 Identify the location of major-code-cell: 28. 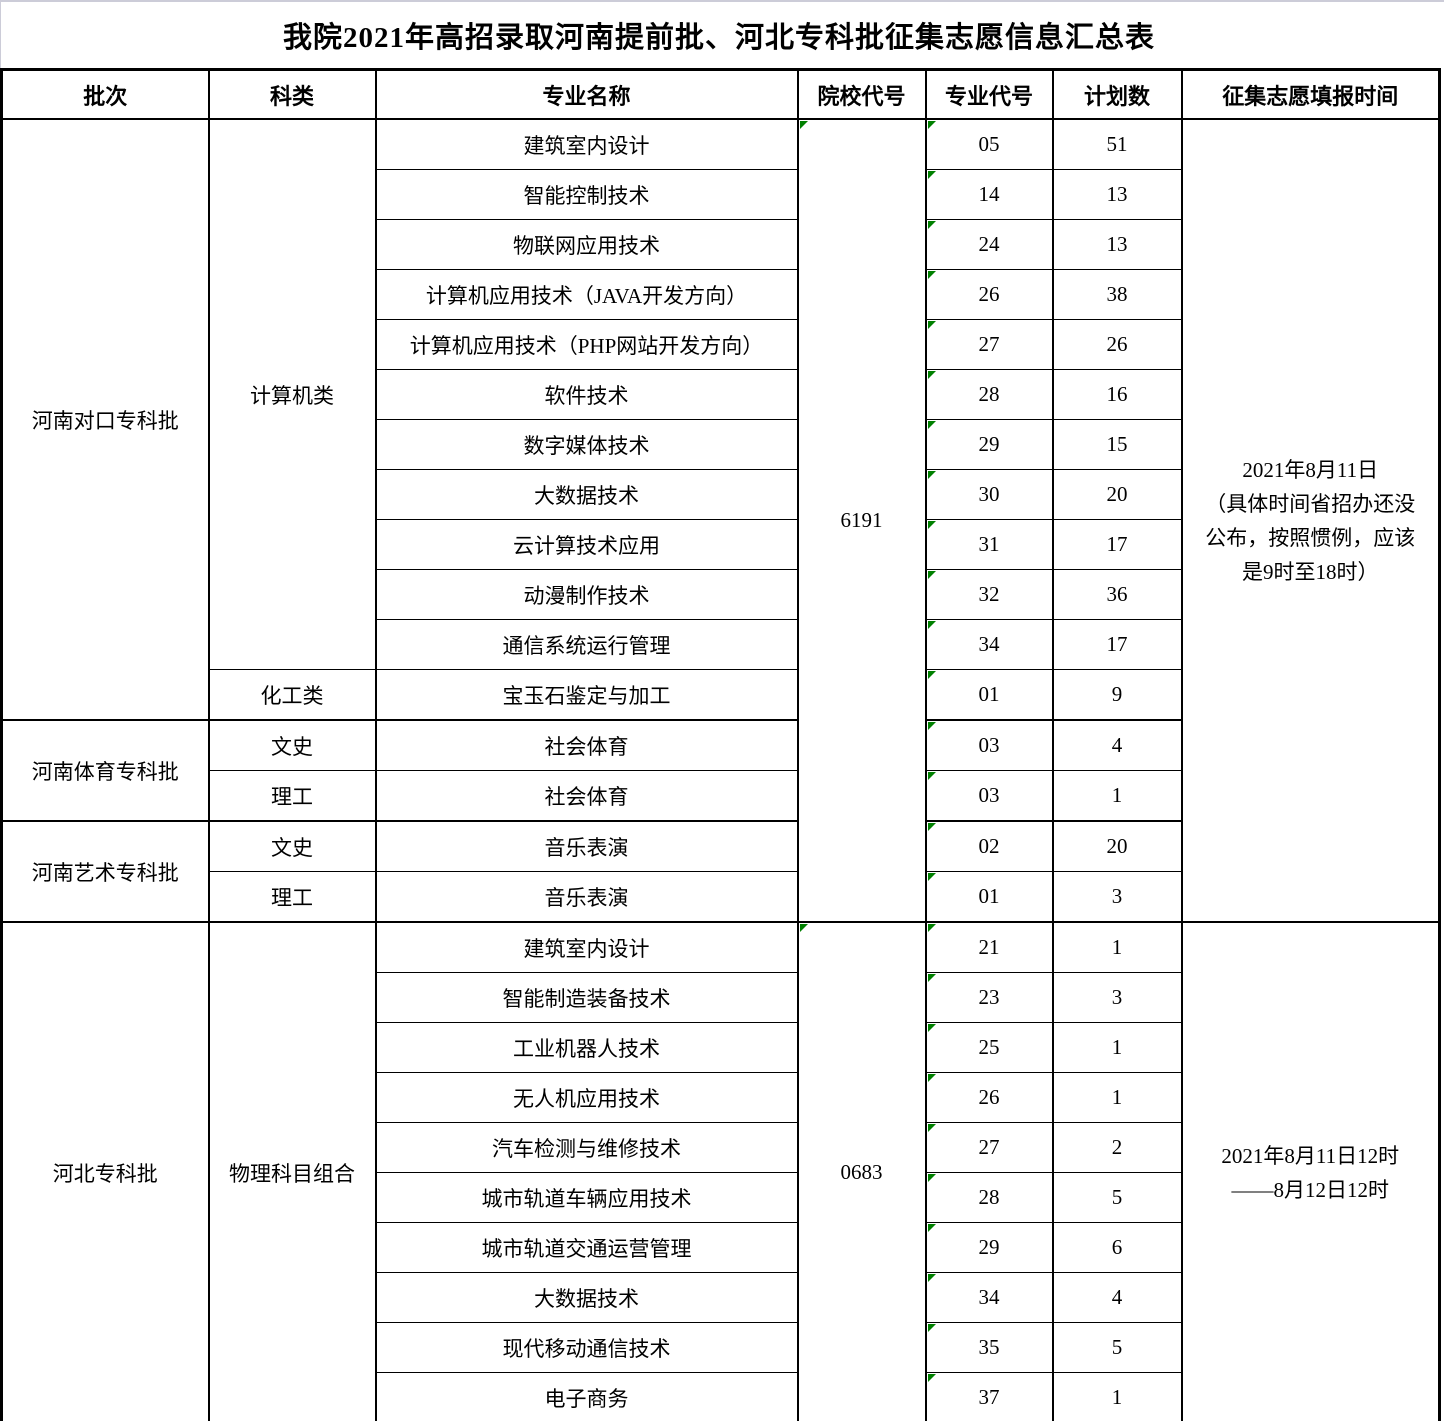
(989, 1197).